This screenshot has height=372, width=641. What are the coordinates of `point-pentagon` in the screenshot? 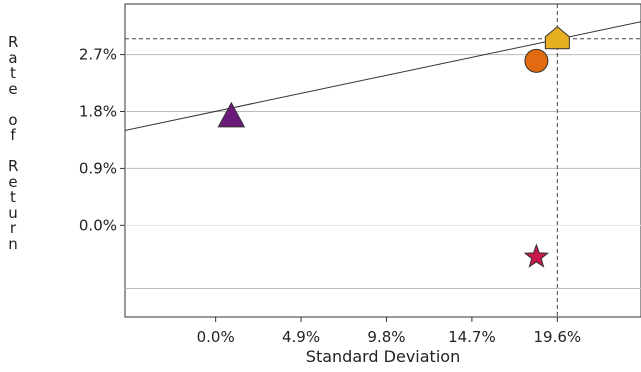 It's located at (557, 38).